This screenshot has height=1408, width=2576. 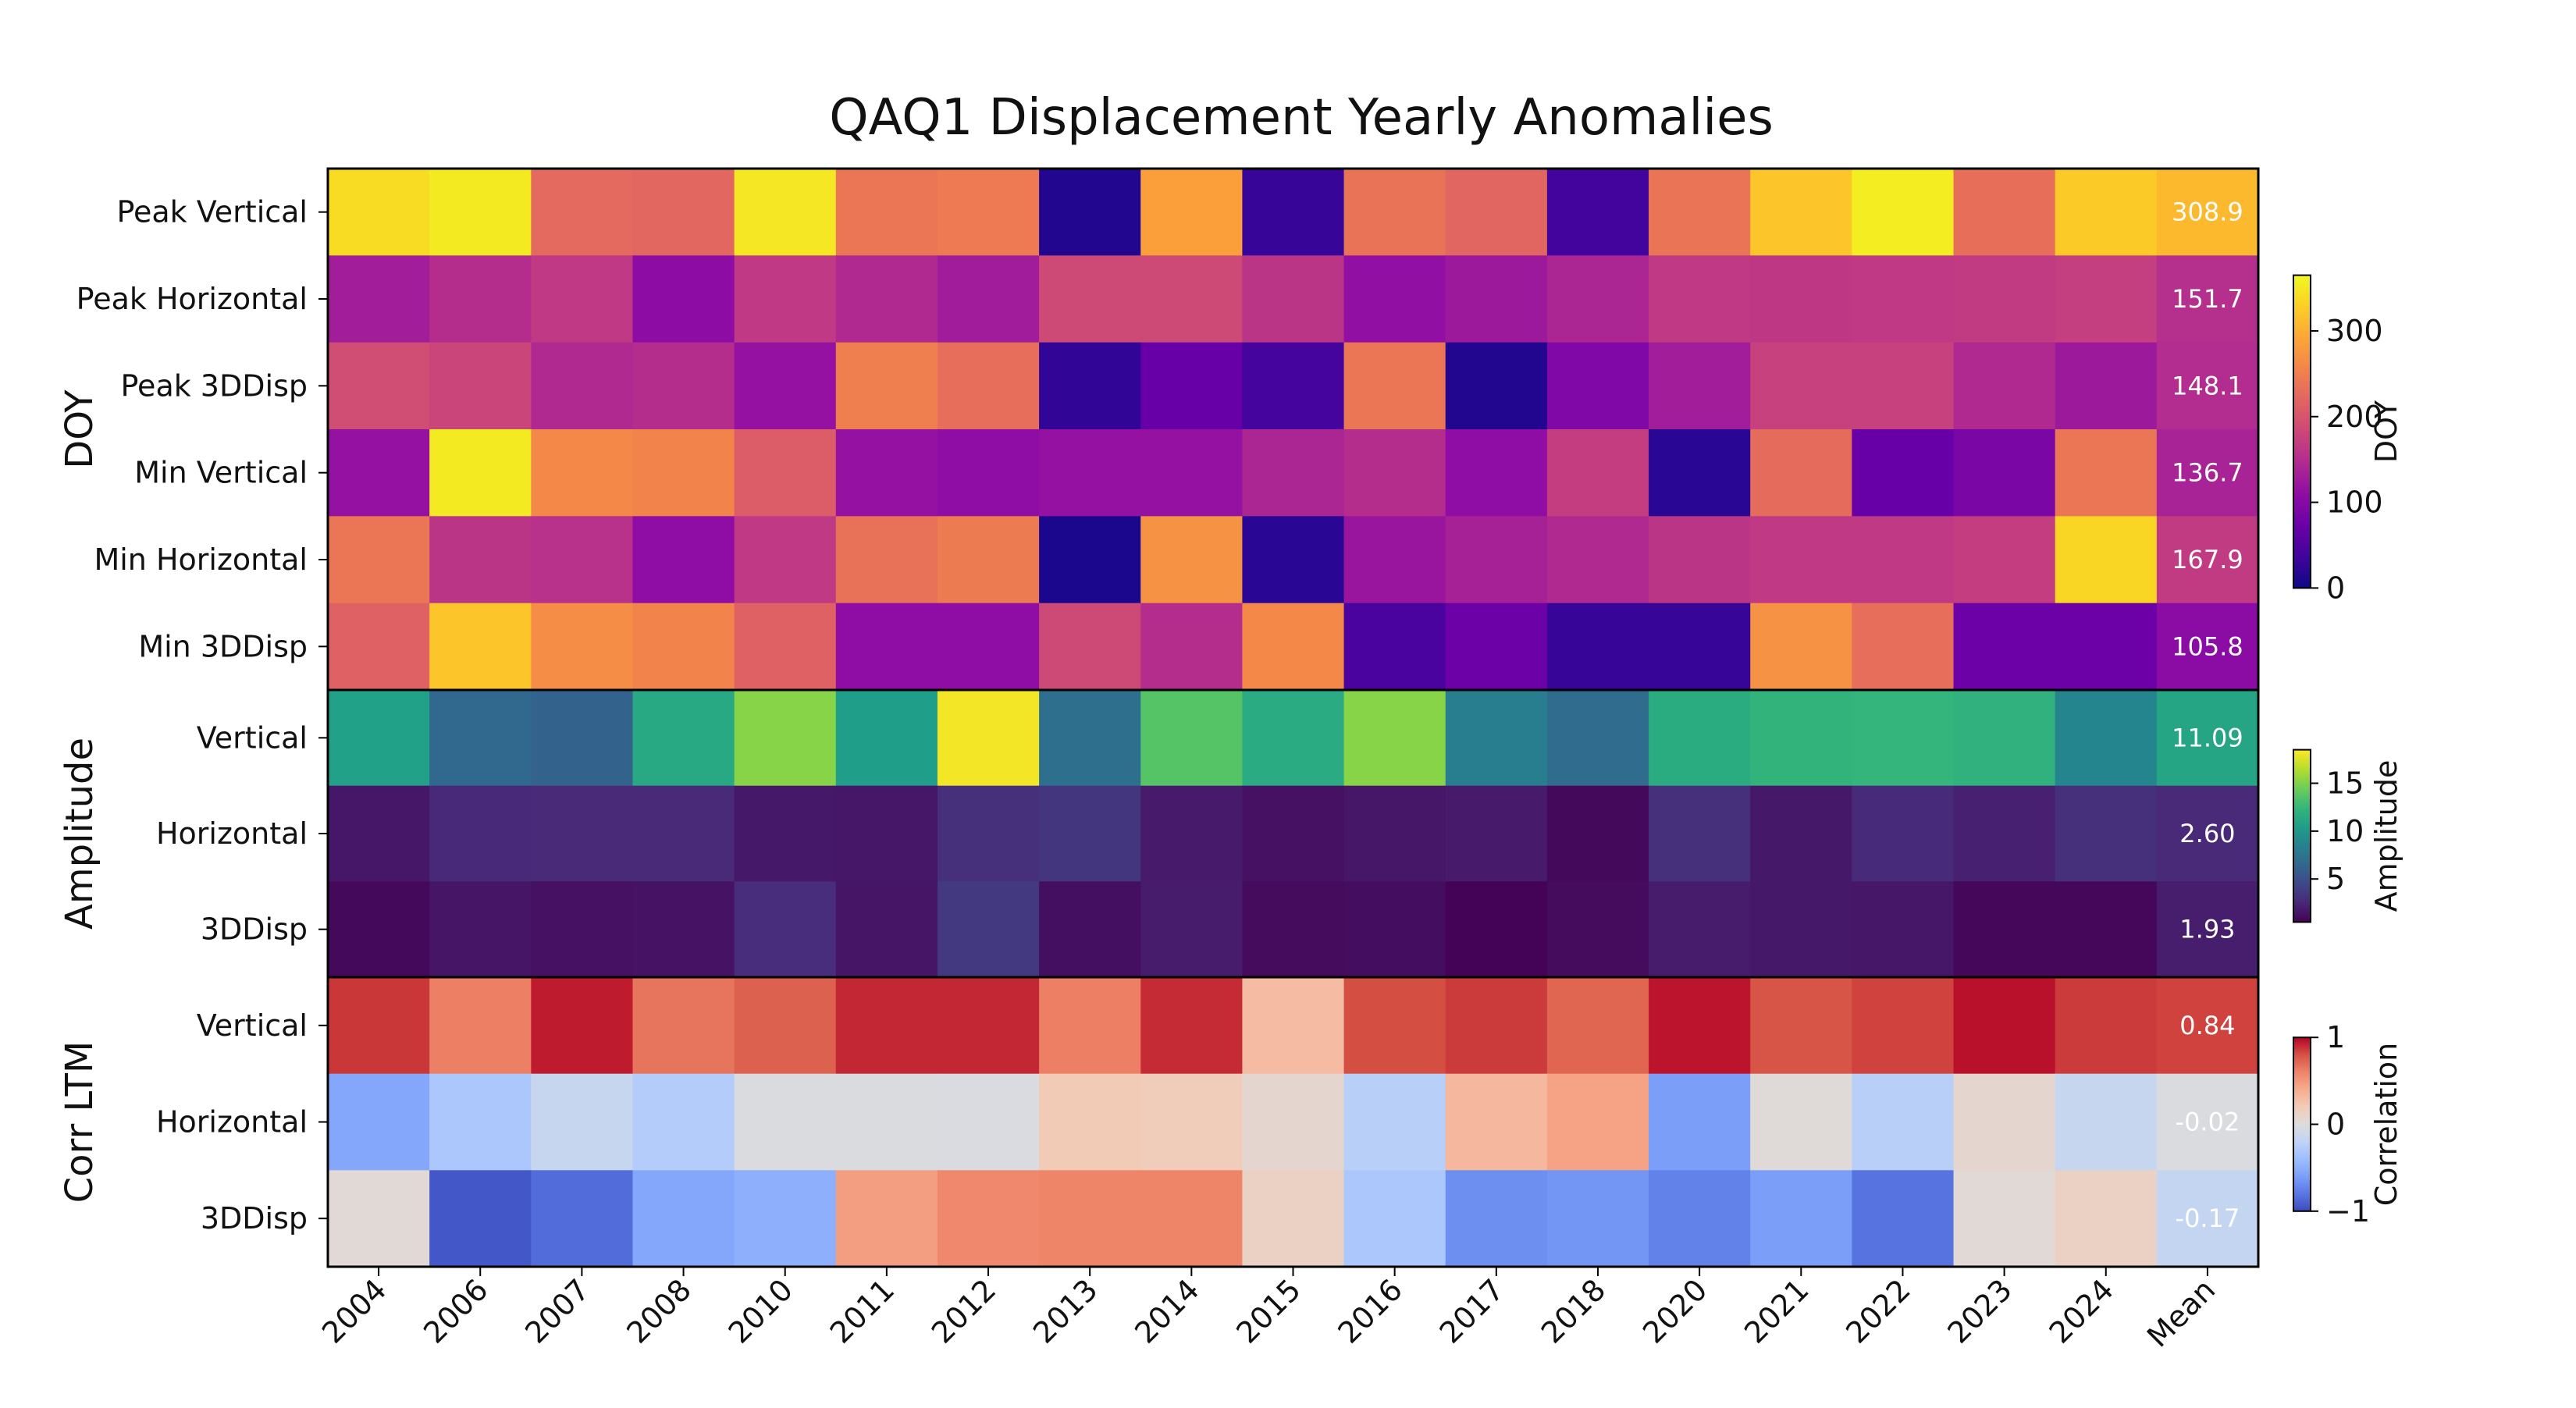 What do you see at coordinates (2348, 1211) in the screenshot?
I see `colorbar-tick-label: −1` at bounding box center [2348, 1211].